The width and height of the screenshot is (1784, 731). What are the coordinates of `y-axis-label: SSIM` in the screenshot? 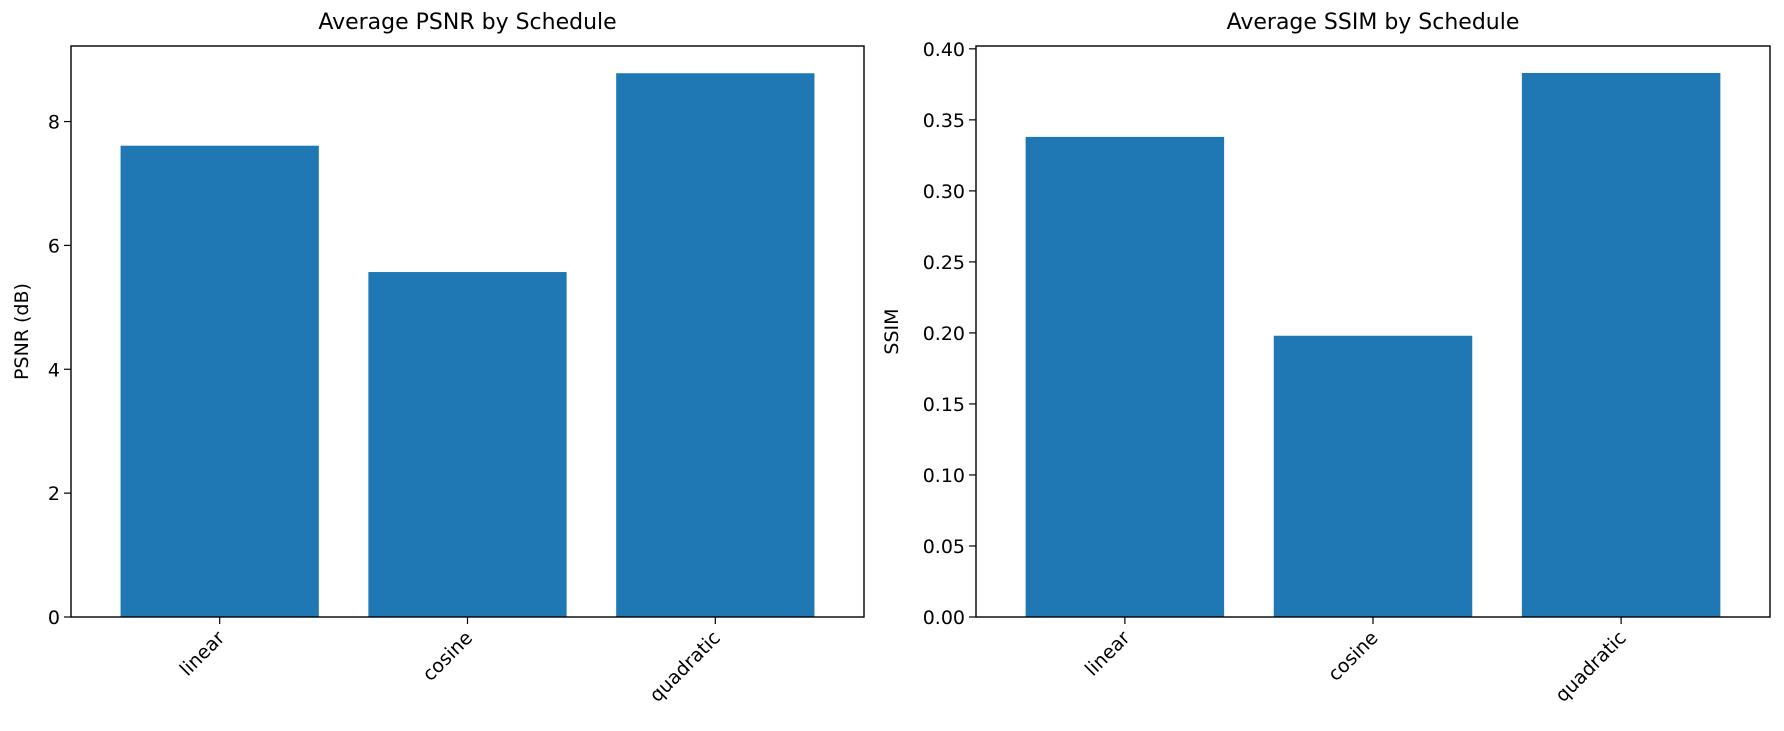 It's located at (892, 331).